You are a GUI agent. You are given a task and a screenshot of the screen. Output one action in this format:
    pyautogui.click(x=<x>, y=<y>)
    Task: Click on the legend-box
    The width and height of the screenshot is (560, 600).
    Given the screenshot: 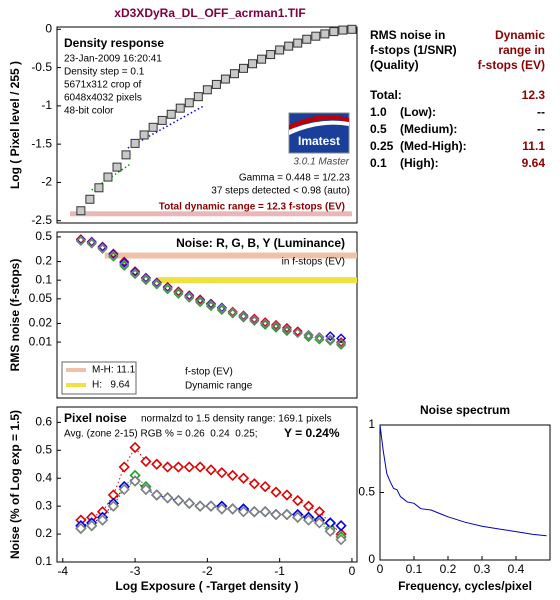 What is the action you would take?
    pyautogui.click(x=99, y=378)
    